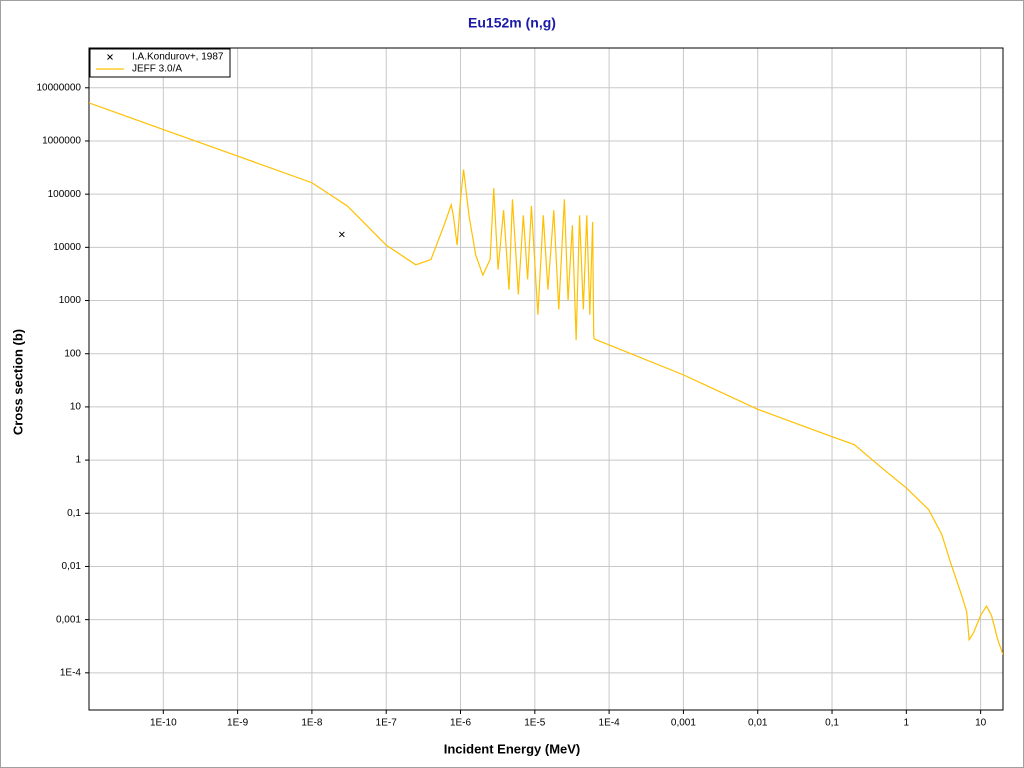 This screenshot has width=1024, height=768. Describe the element at coordinates (178, 57) in the screenshot. I see `legend-label: I.A.Kondurov+, 1987` at that location.